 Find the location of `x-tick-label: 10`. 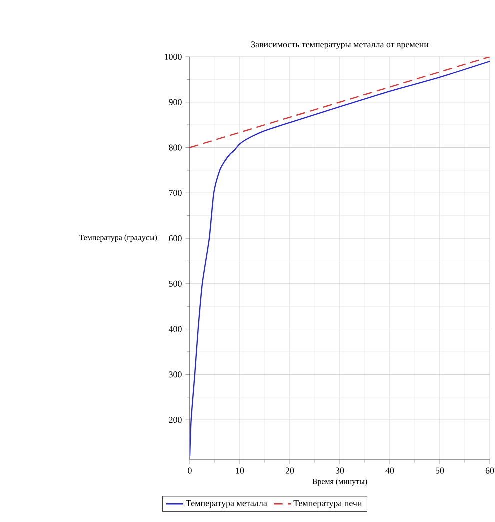

x-tick-label: 10 is located at coordinates (240, 471).